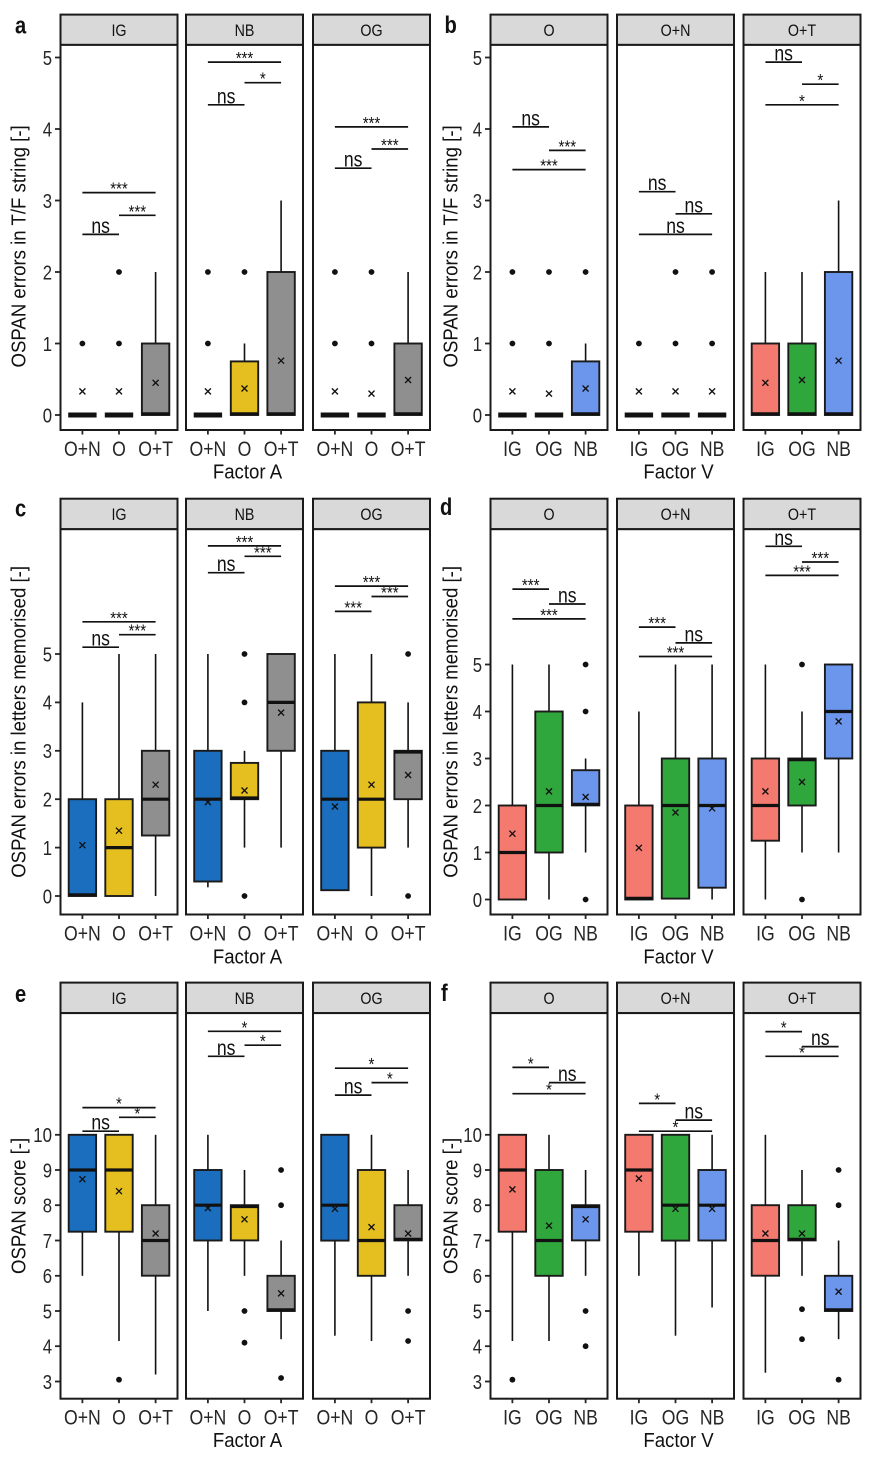 The image size is (876, 1460). I want to click on svg-text: 7, so click(477, 1242).